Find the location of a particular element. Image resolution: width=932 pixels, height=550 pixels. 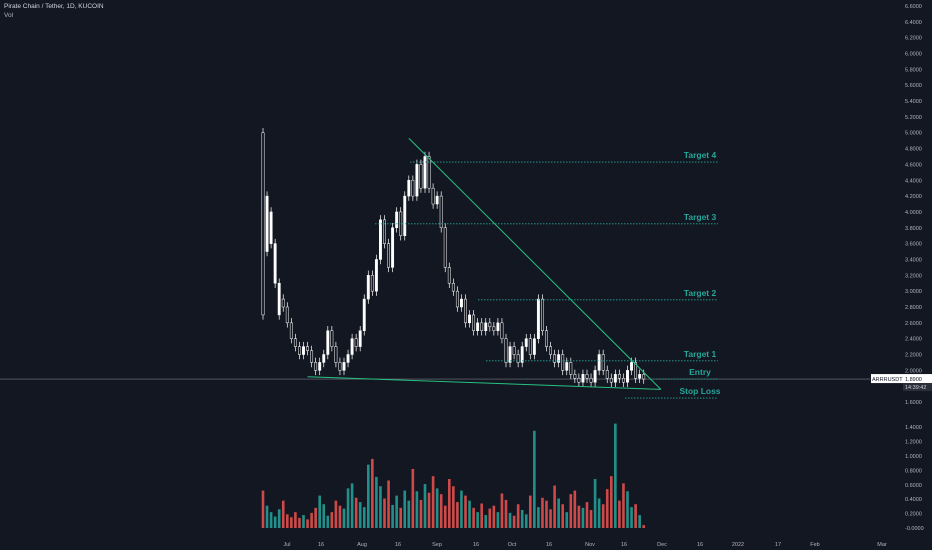

price-axis-tick-label: 3.8000 is located at coordinates (913, 229).